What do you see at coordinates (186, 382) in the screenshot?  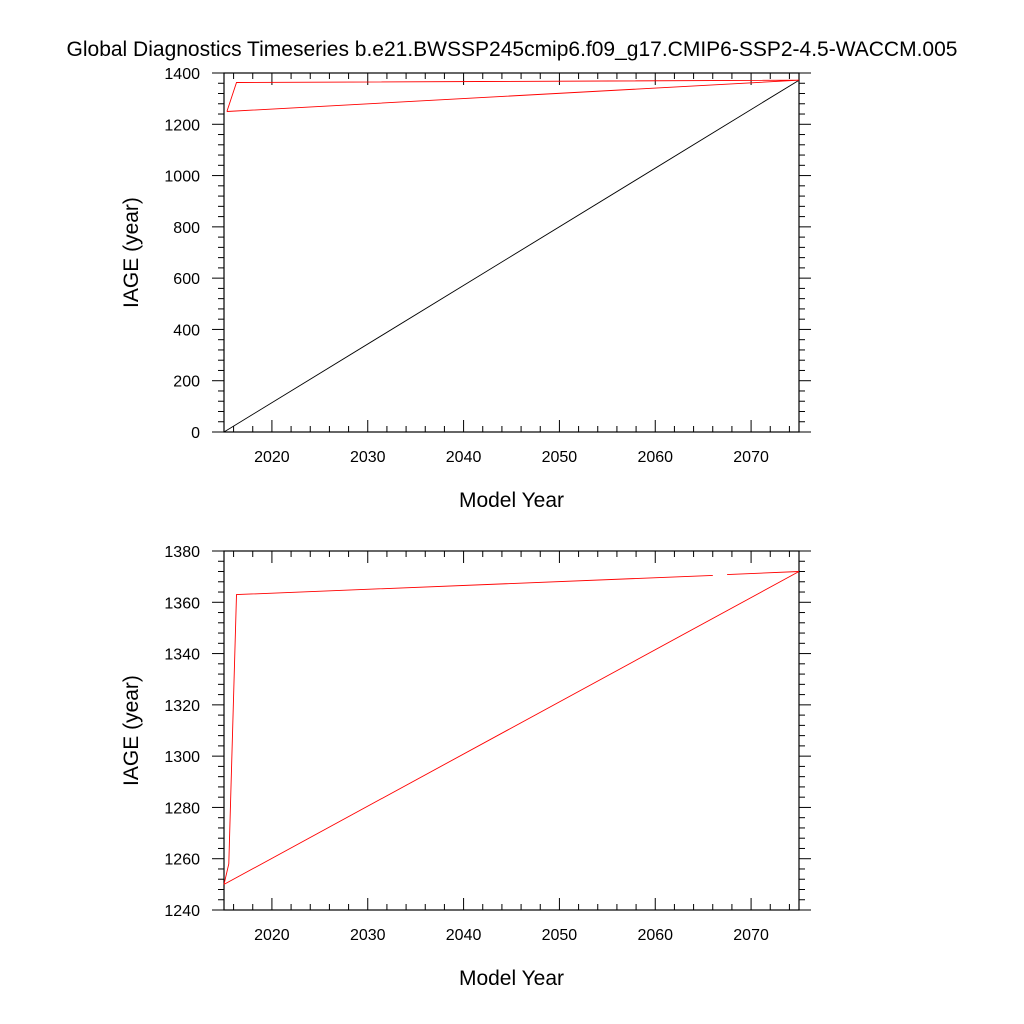 I see `y-tick-label: 200` at bounding box center [186, 382].